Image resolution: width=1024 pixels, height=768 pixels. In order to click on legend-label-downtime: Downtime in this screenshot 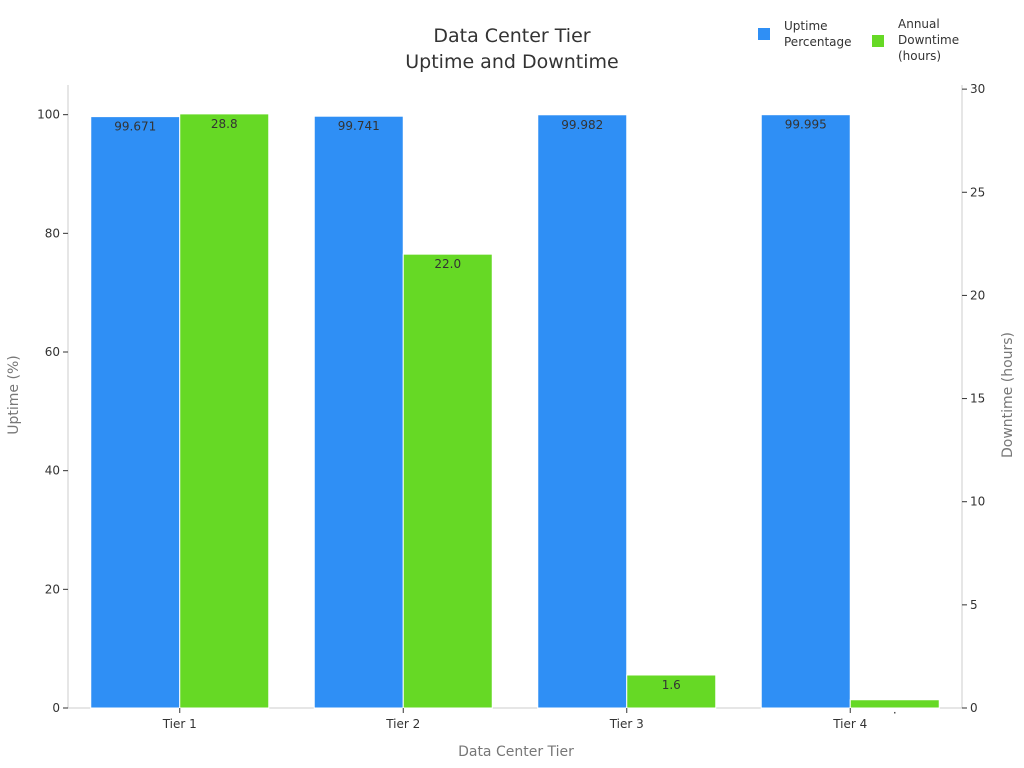, I will do `click(928, 40)`.